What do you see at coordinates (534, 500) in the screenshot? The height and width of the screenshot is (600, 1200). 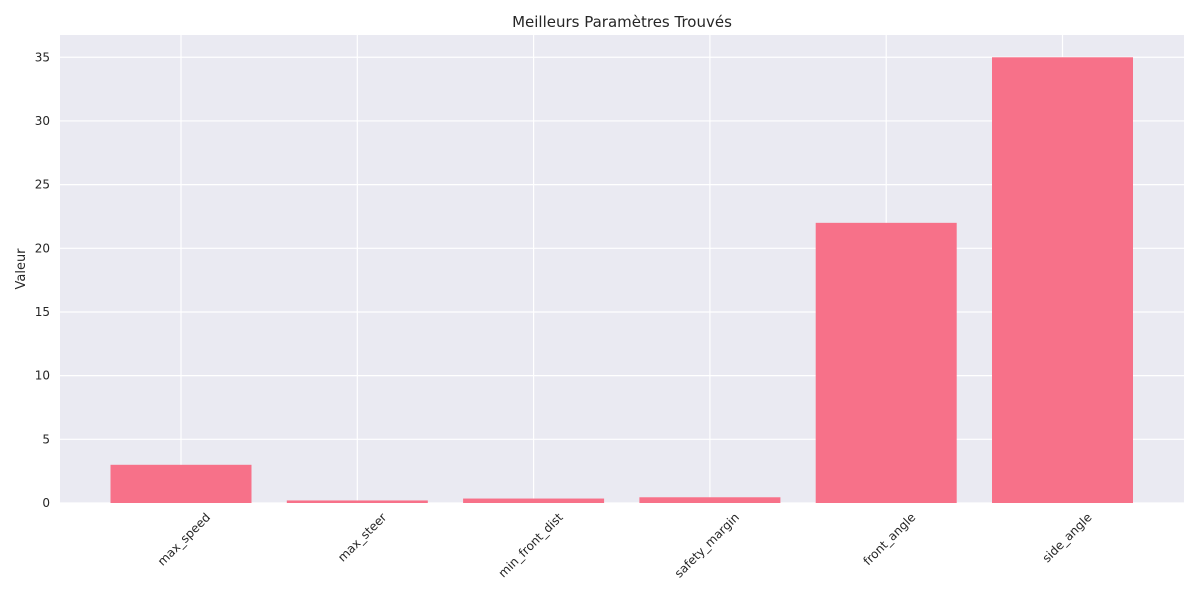 I see `bar-min-front-dist` at bounding box center [534, 500].